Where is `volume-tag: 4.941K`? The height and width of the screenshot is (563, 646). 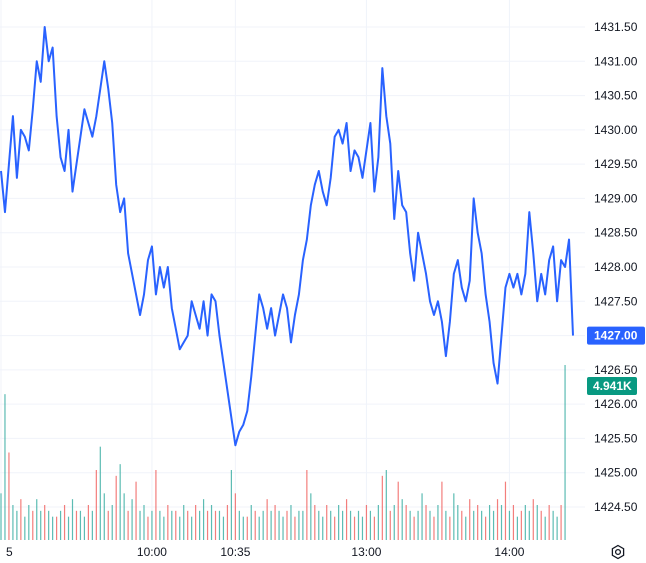 volume-tag: 4.941K is located at coordinates (612, 386).